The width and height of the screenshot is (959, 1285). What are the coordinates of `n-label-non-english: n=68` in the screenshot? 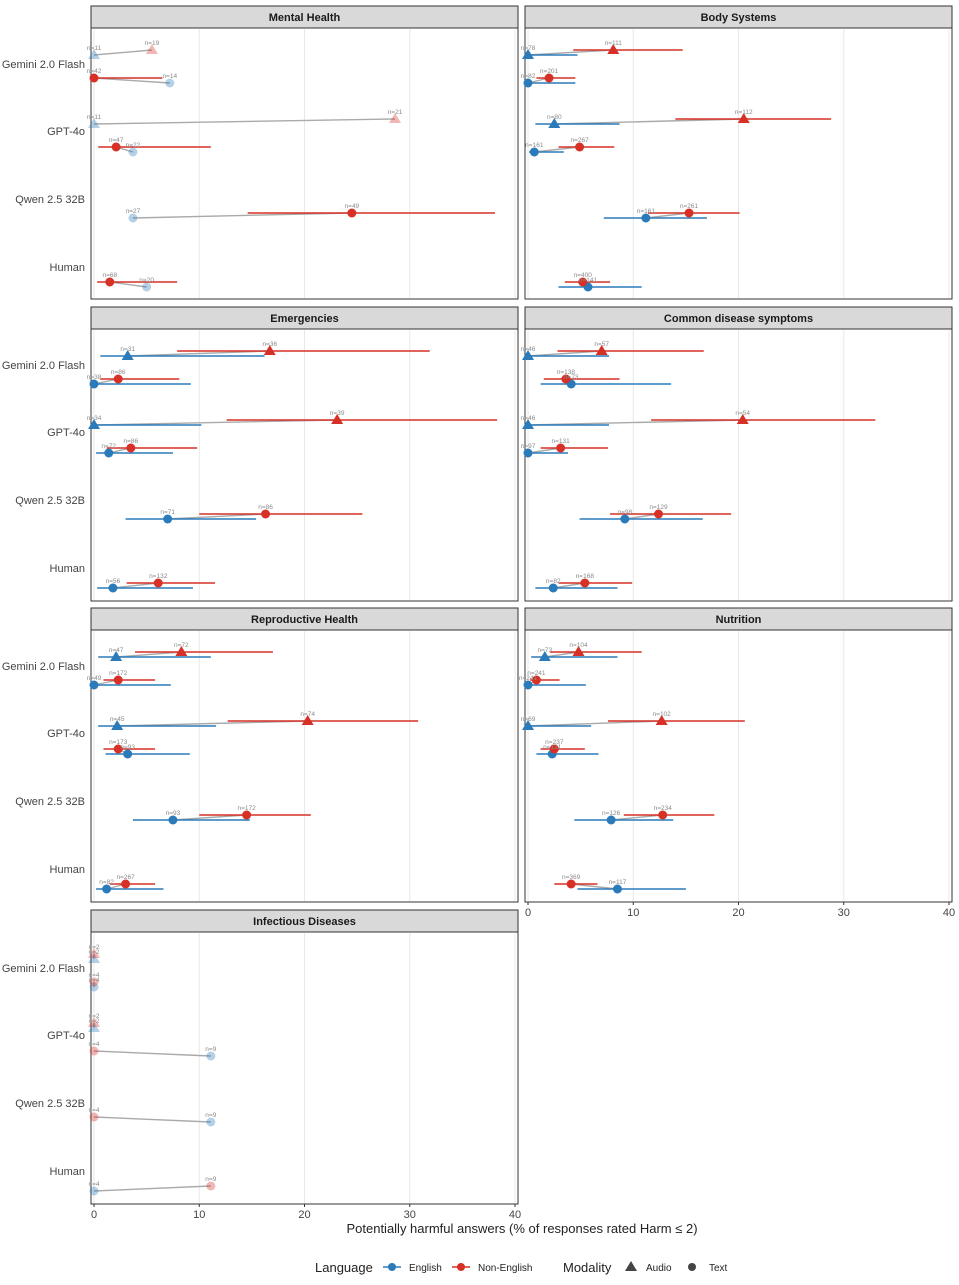 It's located at (109, 275).